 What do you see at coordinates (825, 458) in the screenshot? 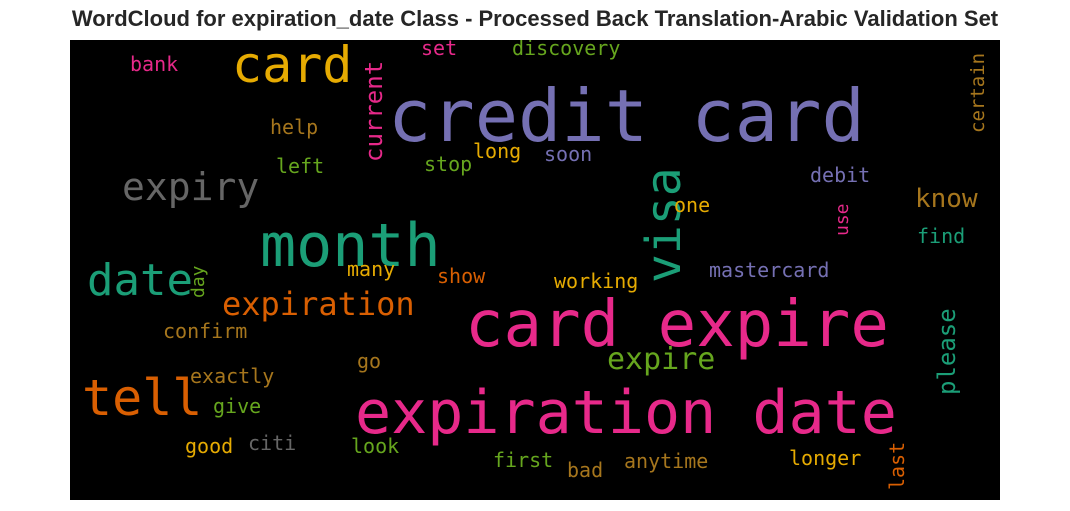
I see `word-longer: longer` at bounding box center [825, 458].